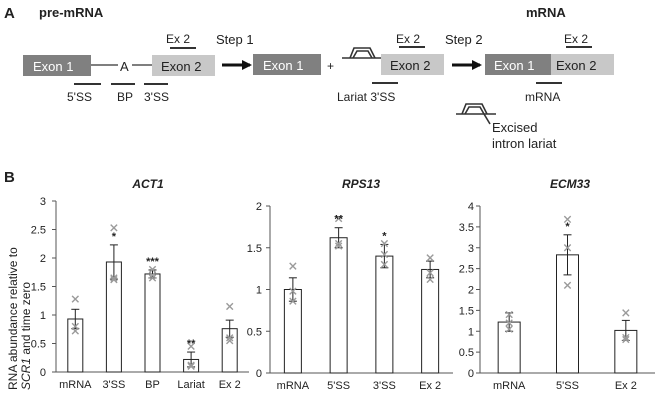  I want to click on y-tick-label: 4, so click(471, 207).